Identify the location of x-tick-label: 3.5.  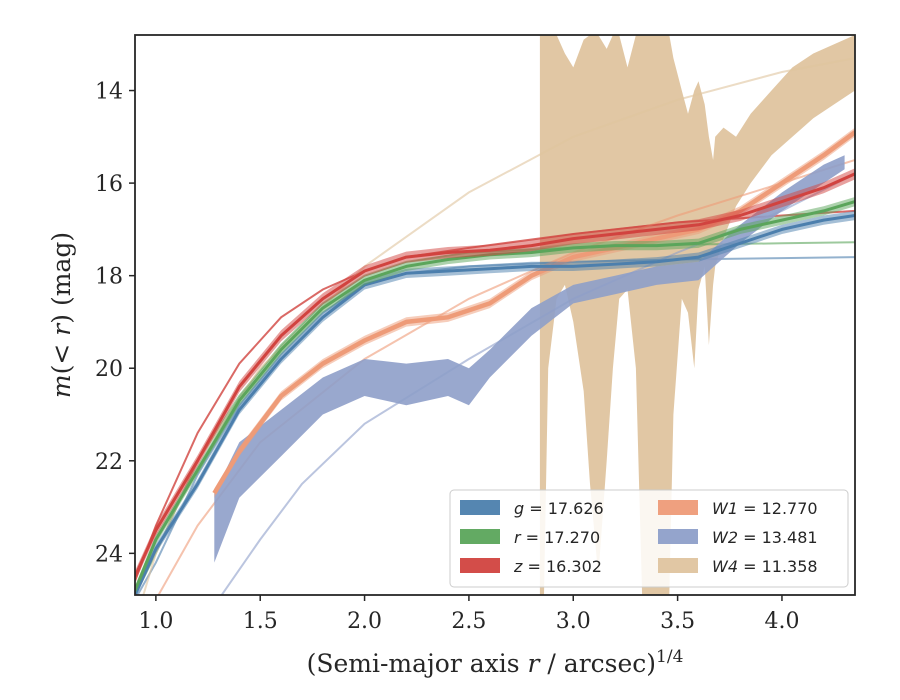
(677, 621).